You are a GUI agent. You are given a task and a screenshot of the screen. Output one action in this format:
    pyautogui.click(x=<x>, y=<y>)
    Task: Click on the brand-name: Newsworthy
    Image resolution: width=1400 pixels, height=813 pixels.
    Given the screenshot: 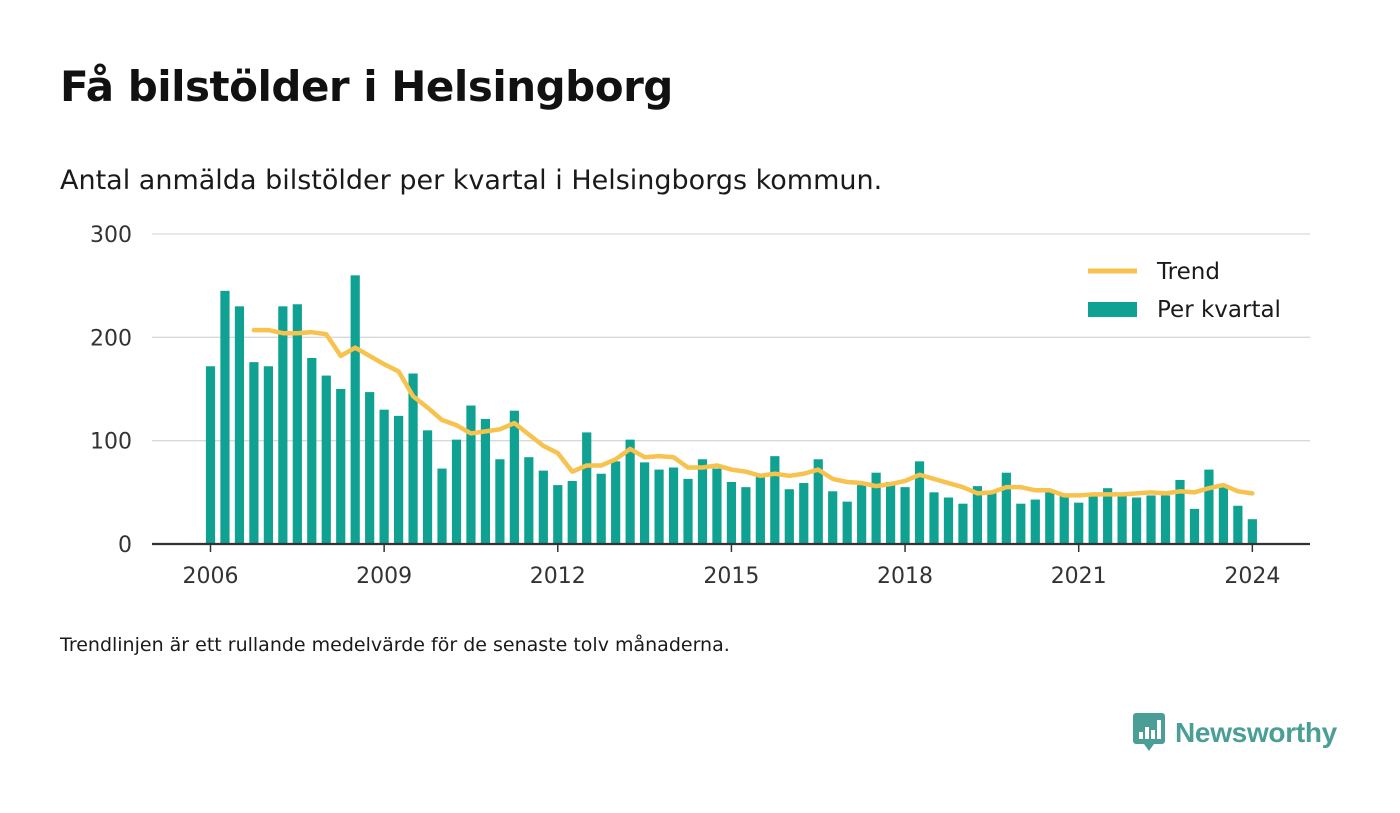 What is the action you would take?
    pyautogui.click(x=1256, y=732)
    